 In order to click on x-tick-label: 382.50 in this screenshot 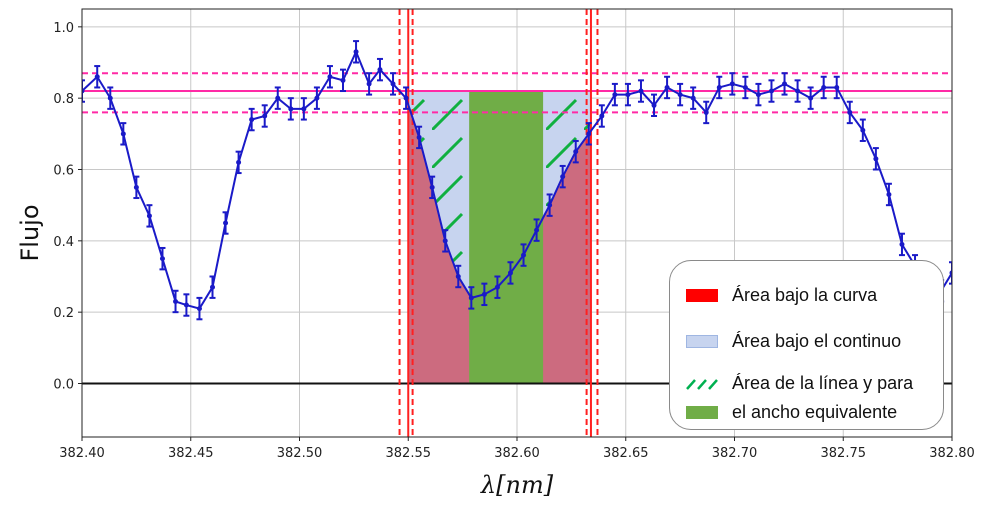, I will do `click(300, 453)`.